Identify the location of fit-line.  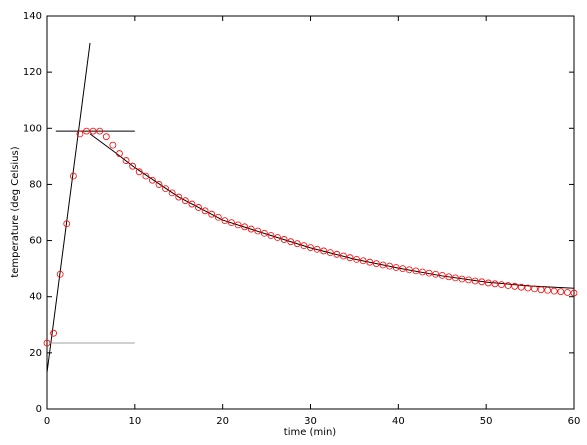
(68, 207).